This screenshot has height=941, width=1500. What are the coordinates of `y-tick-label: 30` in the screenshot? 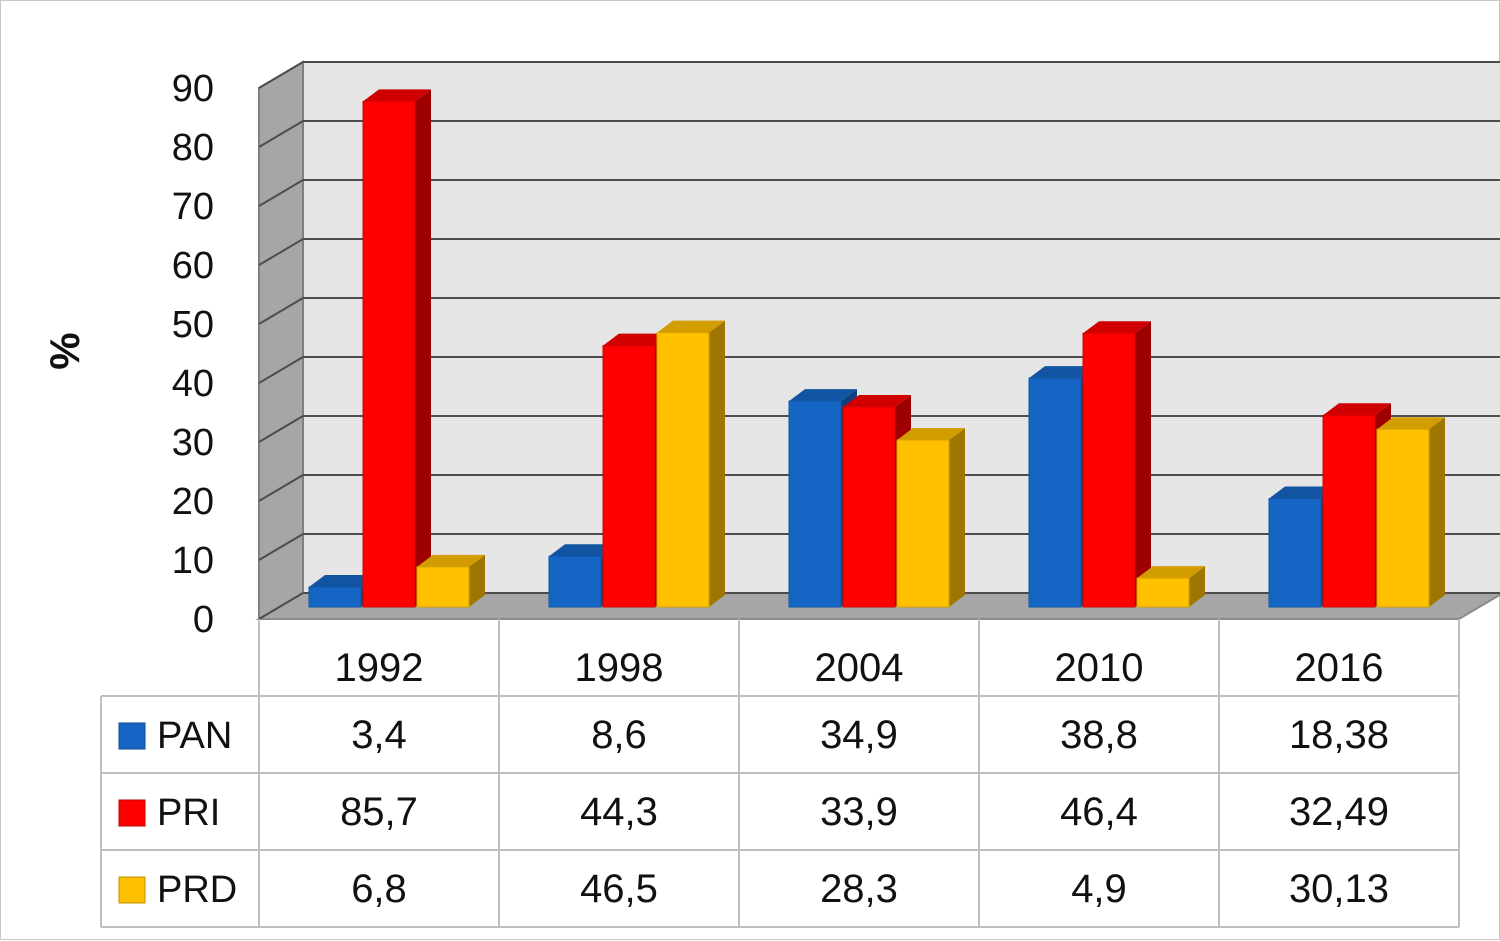 It's located at (193, 443).